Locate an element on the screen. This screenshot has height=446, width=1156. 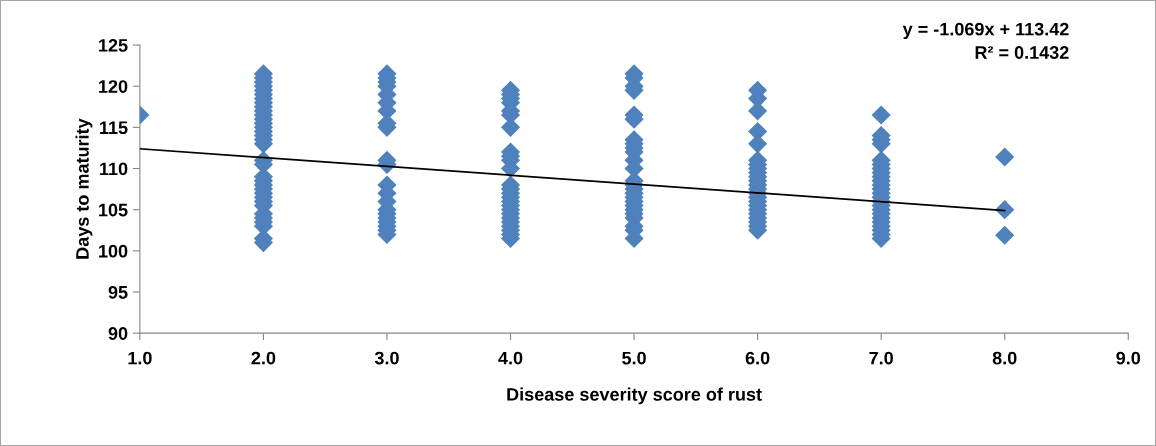
x-tick-label: 1.0 is located at coordinates (140, 358).